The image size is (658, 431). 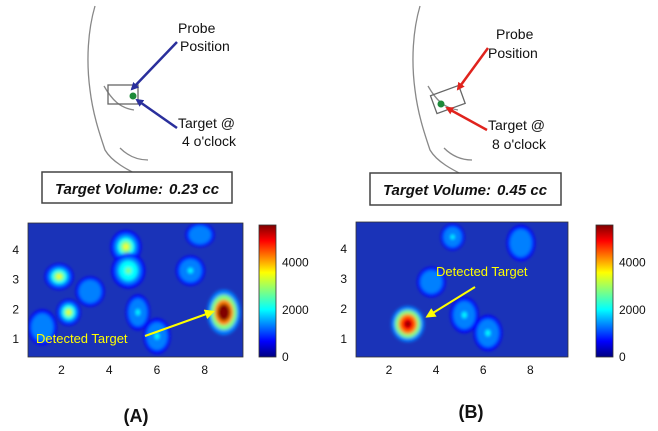 What do you see at coordinates (482, 271) in the screenshot?
I see `detected-label-b: Detected Target` at bounding box center [482, 271].